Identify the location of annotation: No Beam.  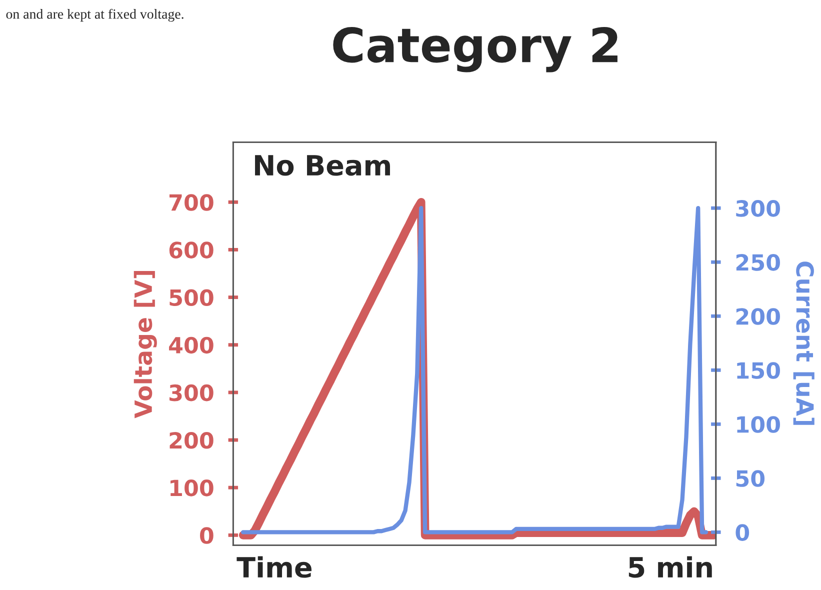
(322, 165).